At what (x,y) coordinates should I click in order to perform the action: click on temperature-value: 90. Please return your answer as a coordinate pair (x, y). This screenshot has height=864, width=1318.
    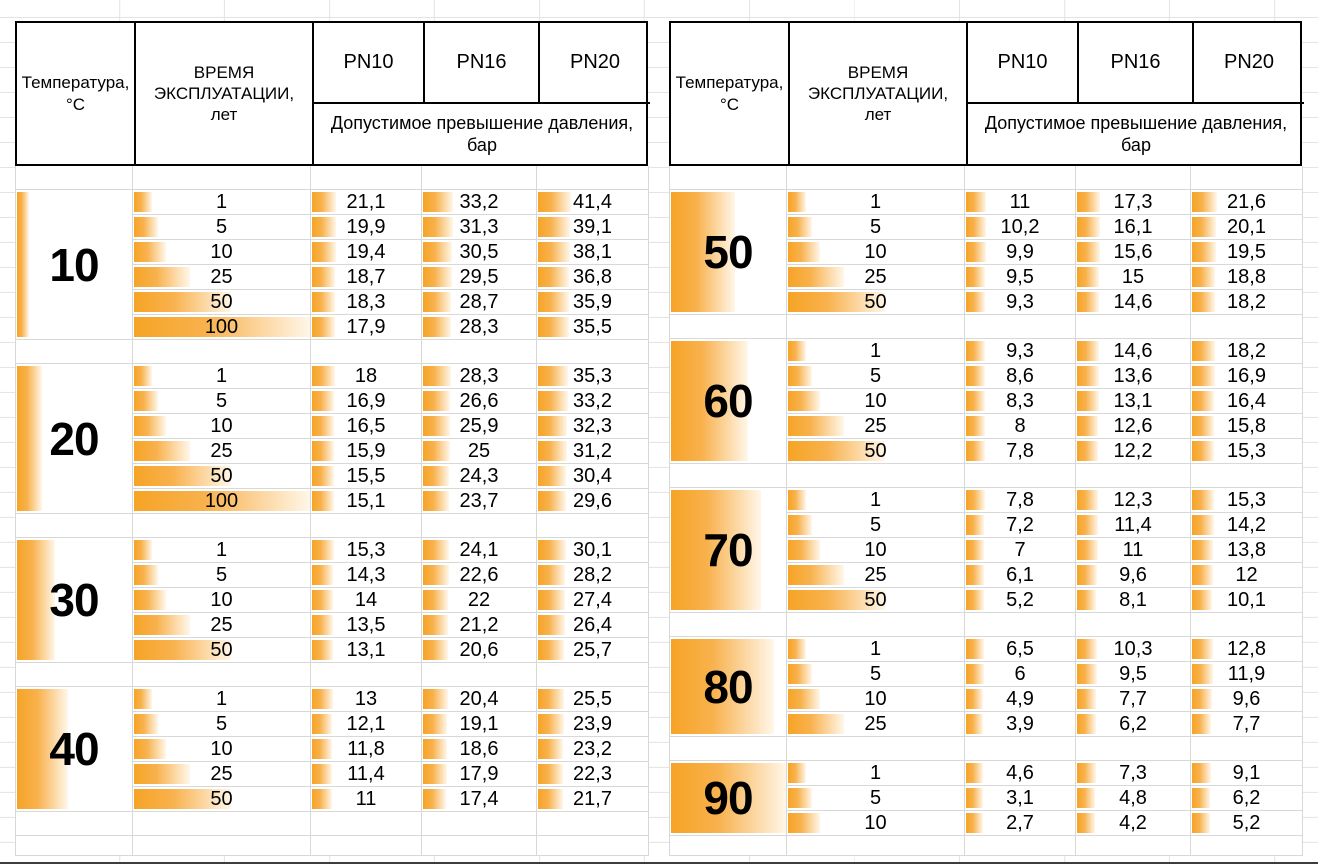
    Looking at the image, I should click on (728, 798).